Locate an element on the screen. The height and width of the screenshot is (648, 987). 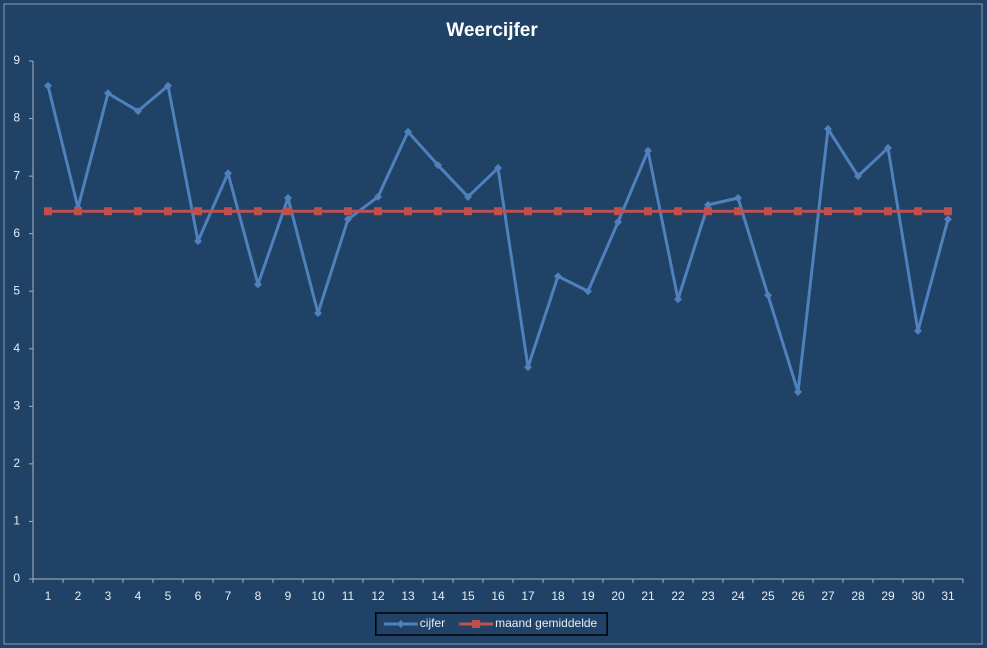
x-tick-label: 22 is located at coordinates (678, 596).